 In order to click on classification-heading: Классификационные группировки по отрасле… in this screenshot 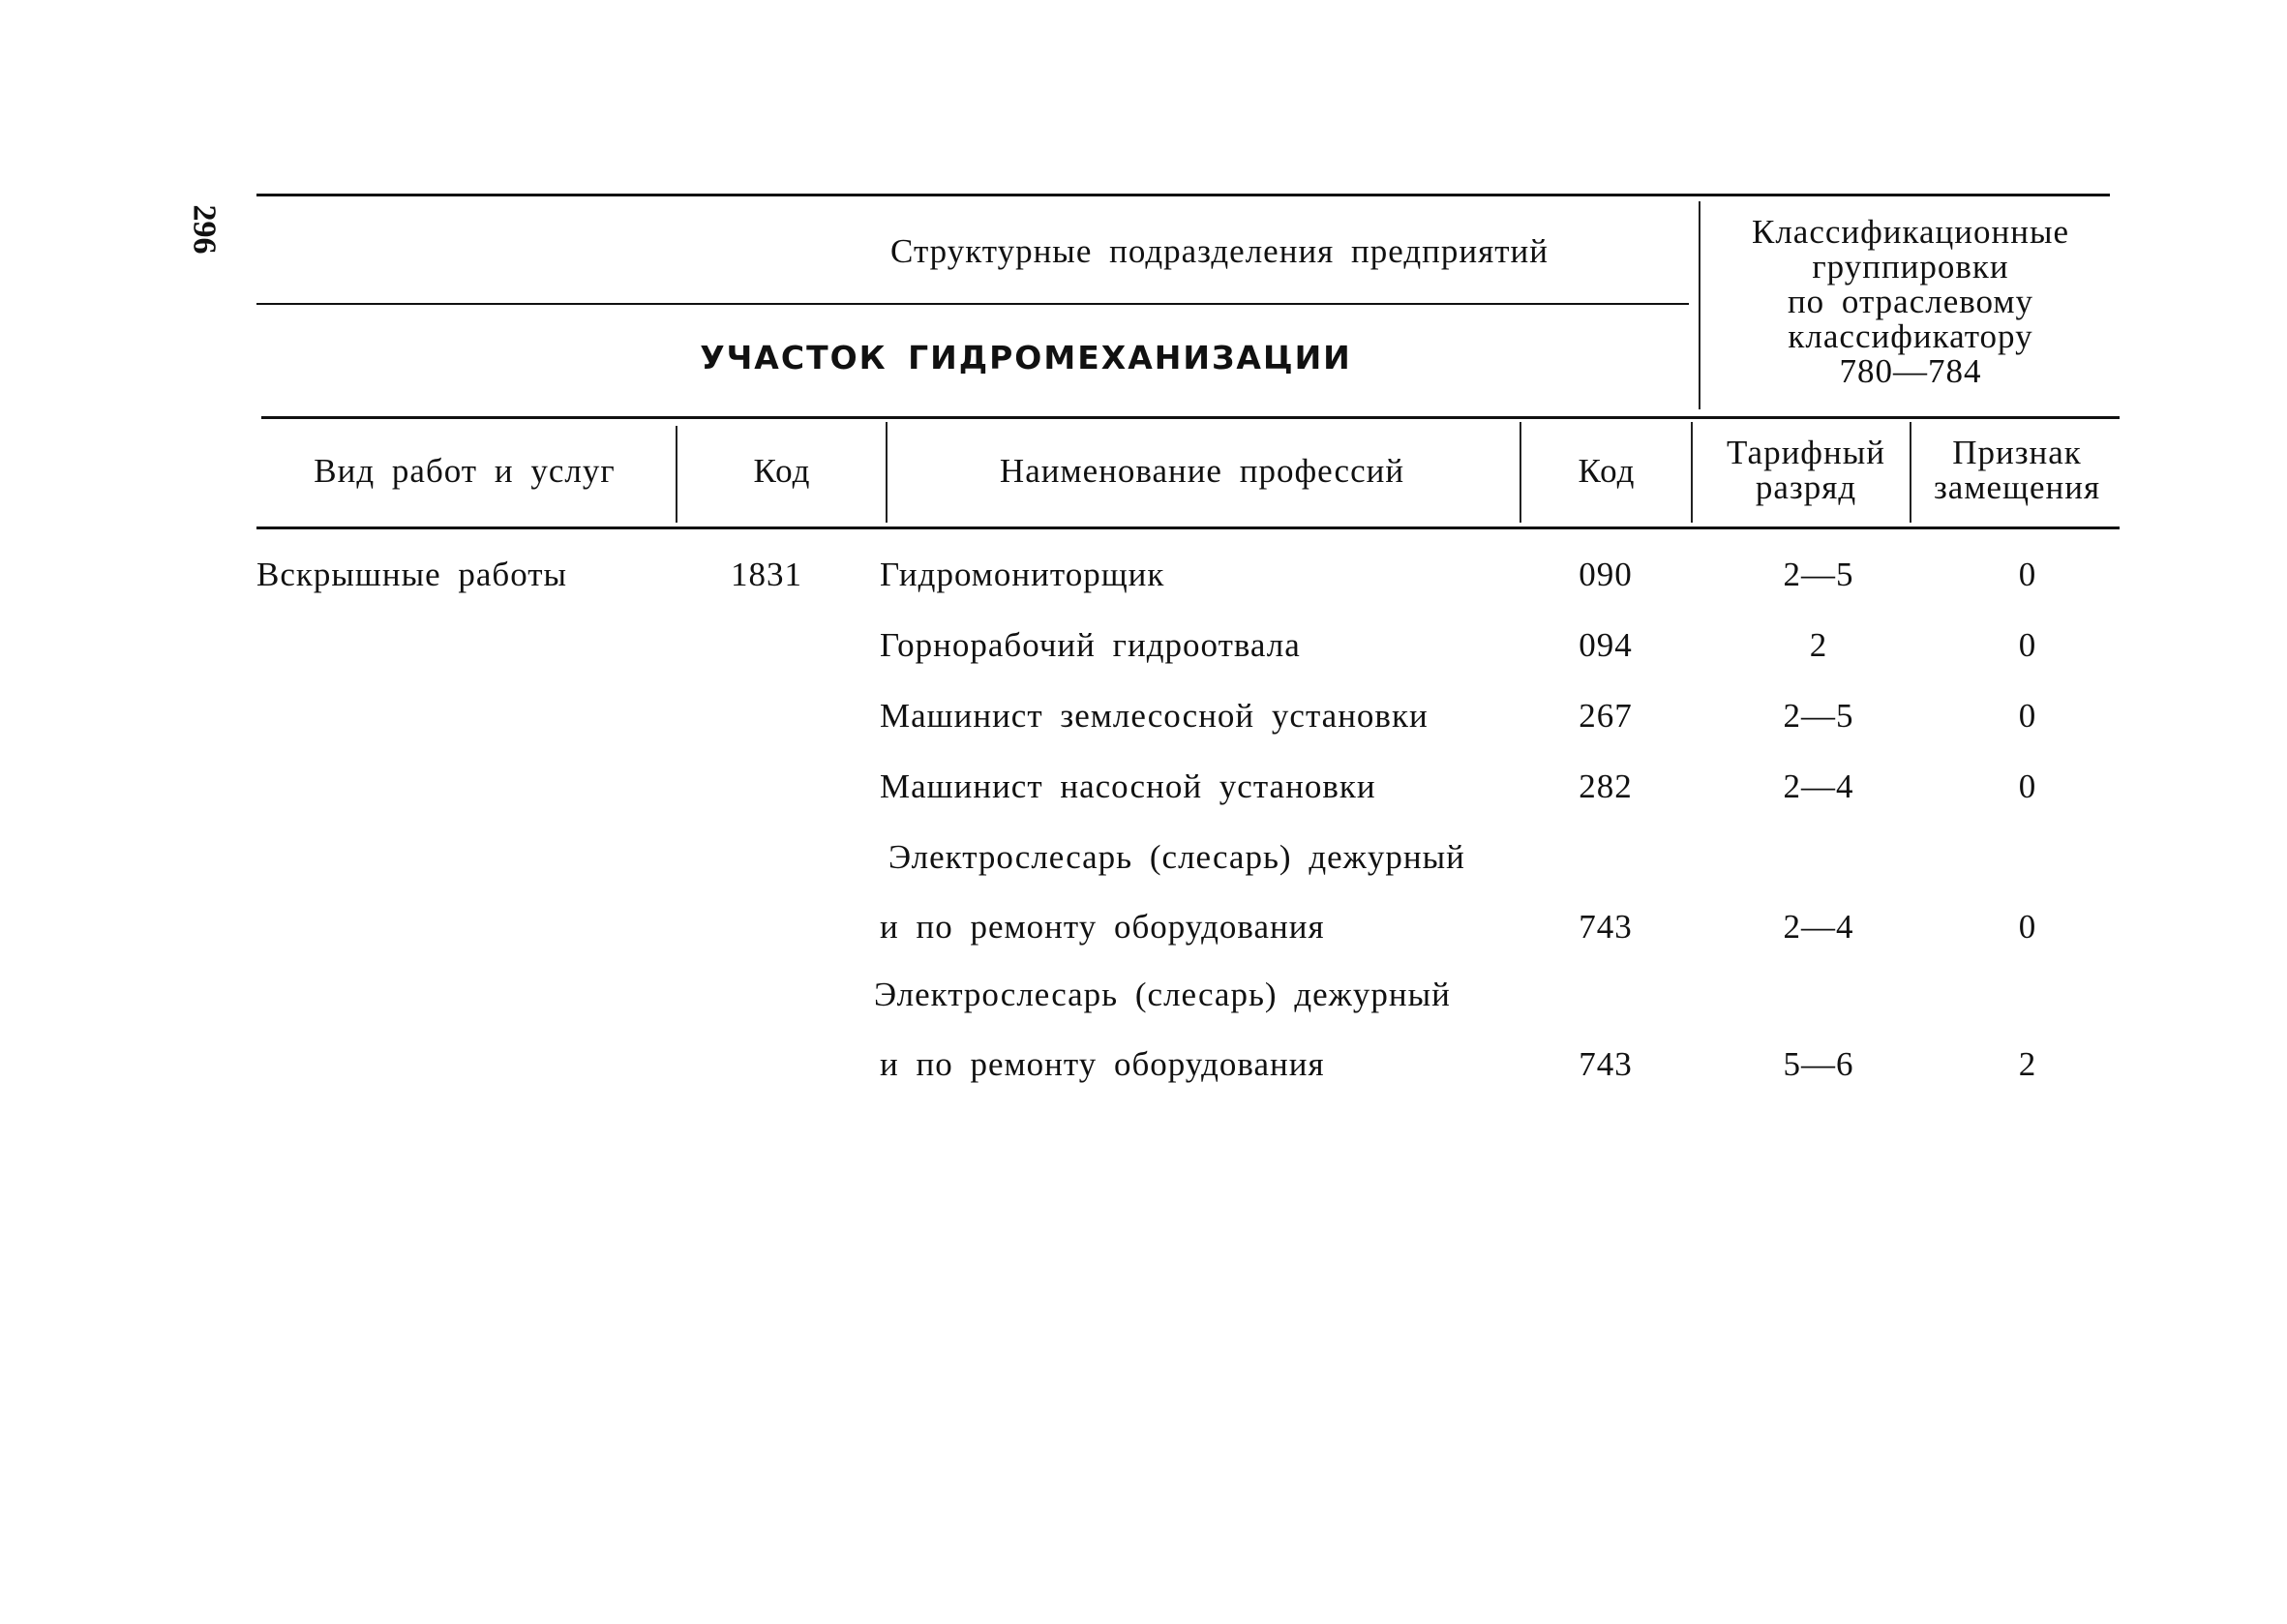, I will do `click(1910, 302)`.